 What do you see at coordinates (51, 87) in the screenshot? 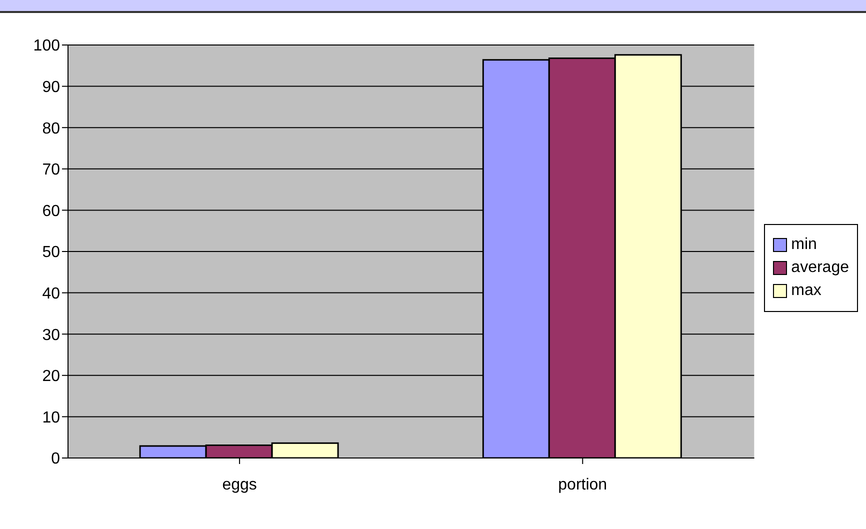
I see `y-tick-label: 90` at bounding box center [51, 87].